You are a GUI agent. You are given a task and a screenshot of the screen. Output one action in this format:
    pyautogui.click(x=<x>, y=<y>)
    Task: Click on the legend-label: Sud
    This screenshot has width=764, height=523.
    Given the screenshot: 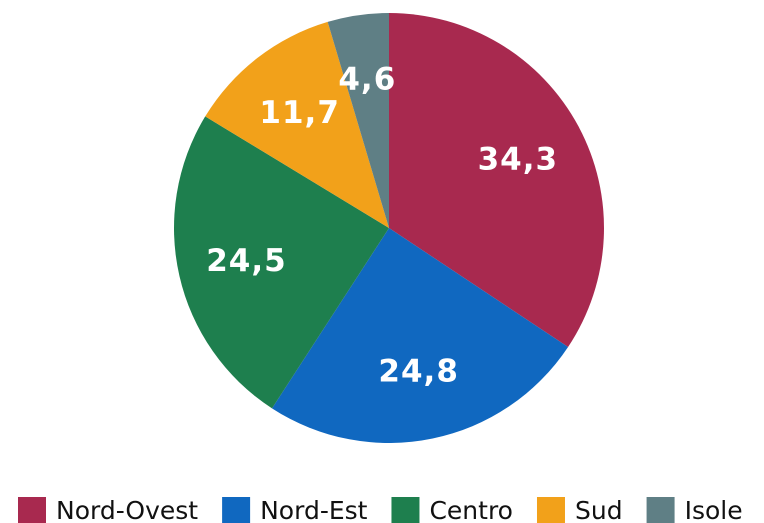 What is the action you would take?
    pyautogui.click(x=599, y=509)
    